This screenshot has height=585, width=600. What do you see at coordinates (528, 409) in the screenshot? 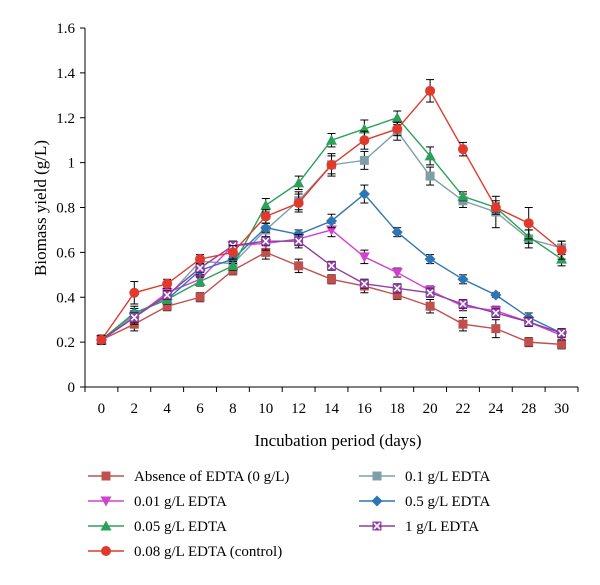
I see `x-tick-label: 28` at bounding box center [528, 409].